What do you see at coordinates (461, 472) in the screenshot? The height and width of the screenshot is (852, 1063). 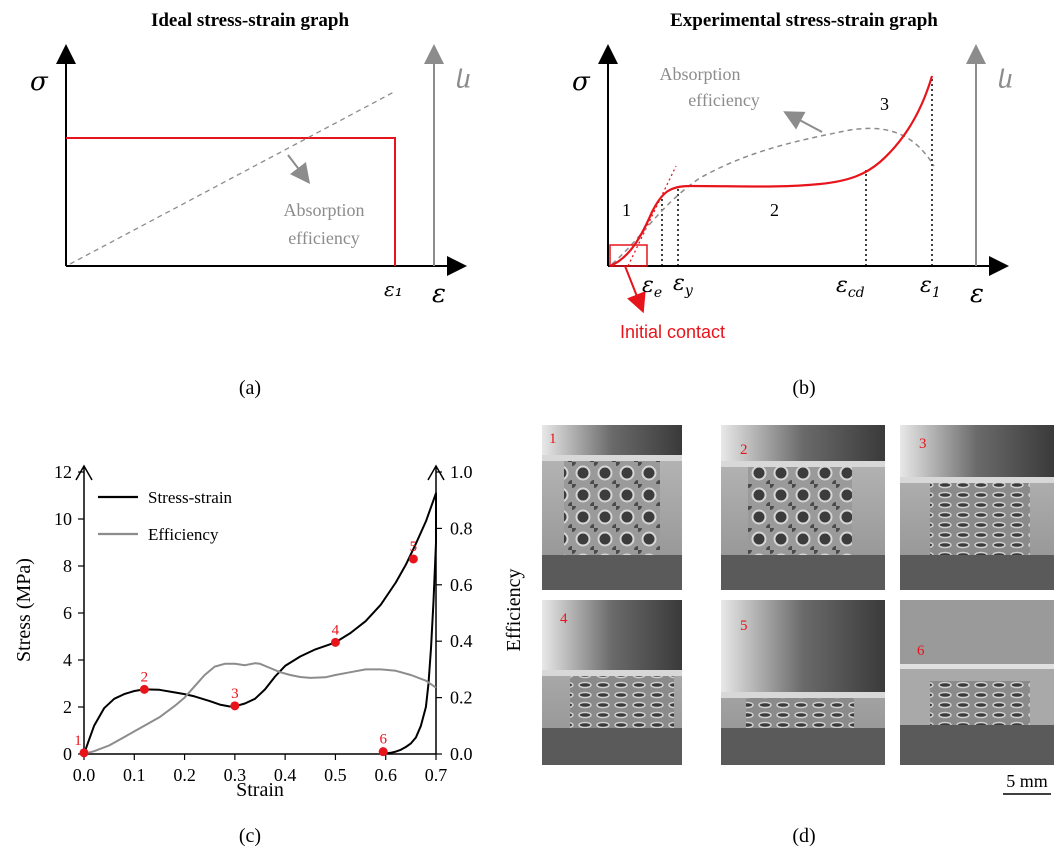 I see `y2-tick-label: 1.0` at bounding box center [461, 472].